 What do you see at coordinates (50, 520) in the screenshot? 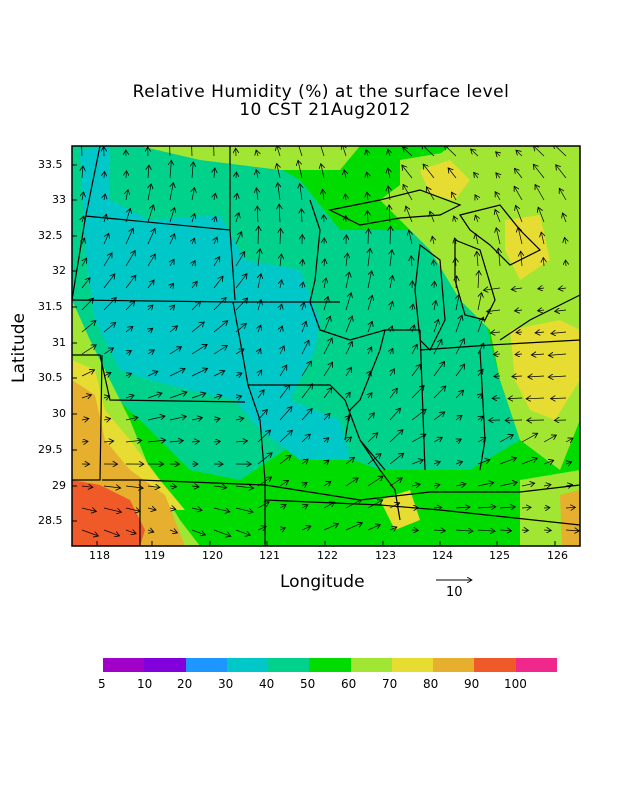
I see `y-tick-label: 28.5` at bounding box center [50, 520].